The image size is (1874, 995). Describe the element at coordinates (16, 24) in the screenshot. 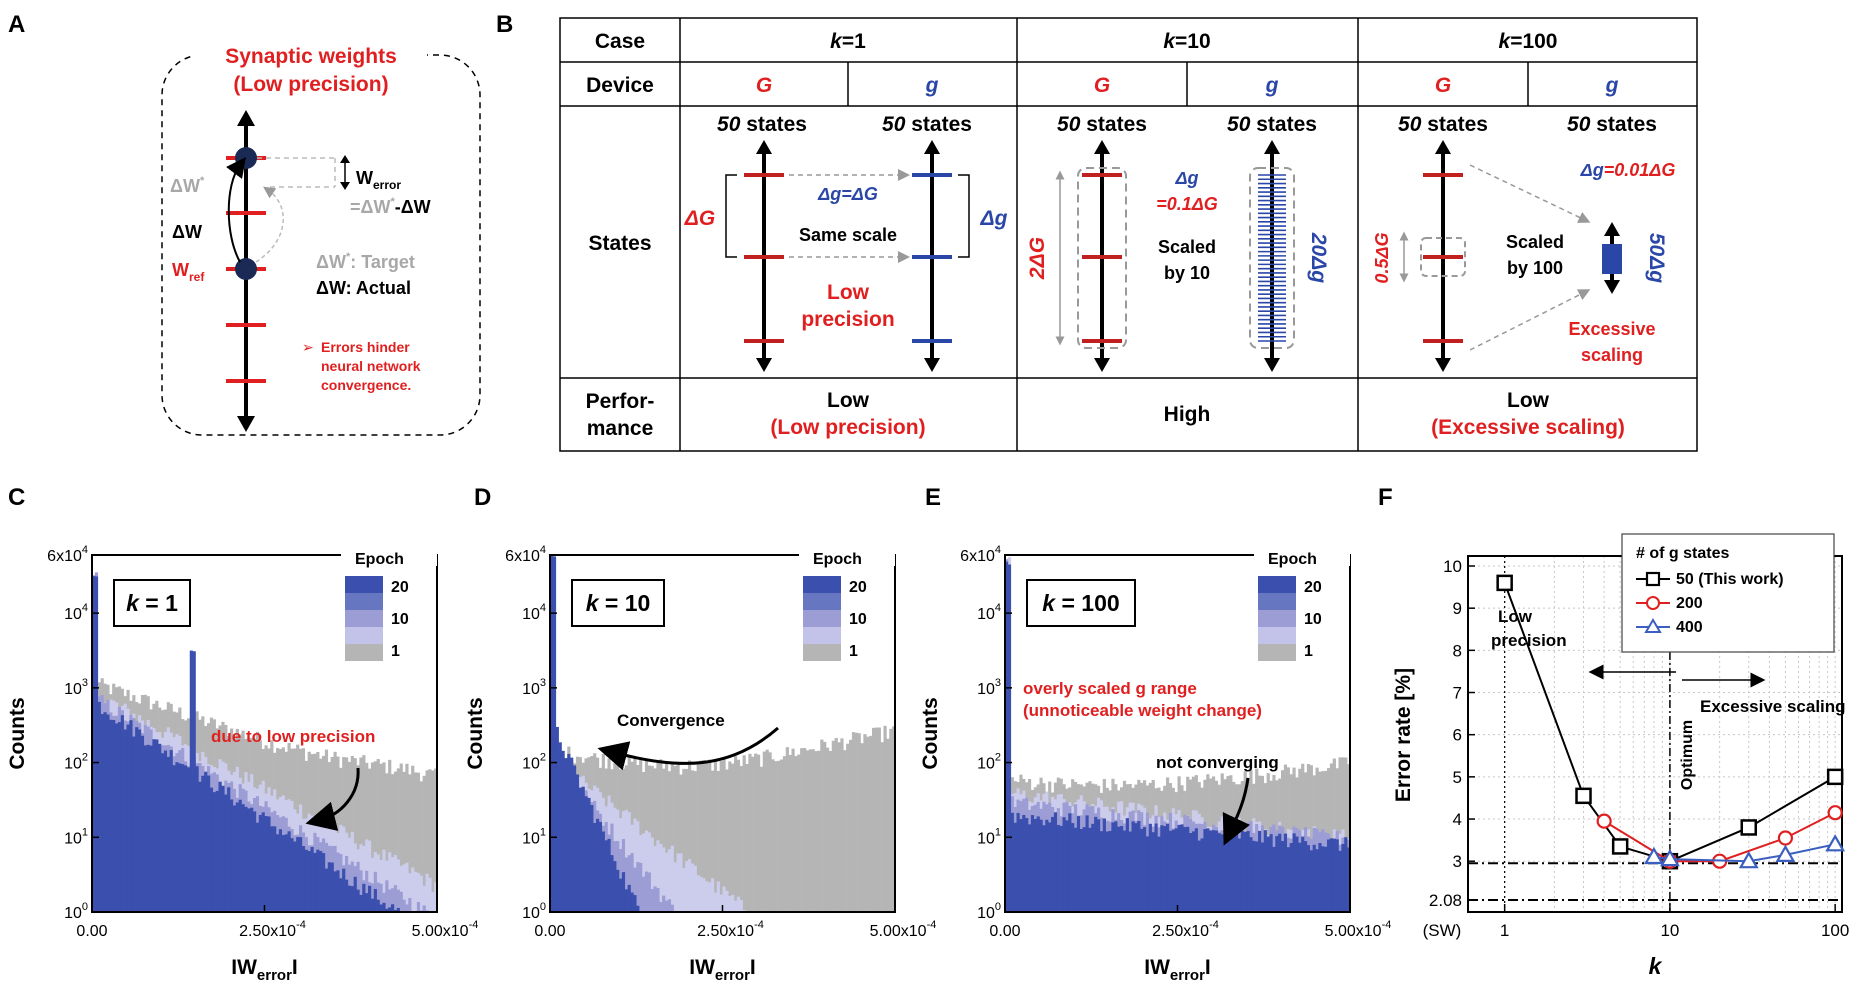

I see `panel-letter-a: A` at that location.